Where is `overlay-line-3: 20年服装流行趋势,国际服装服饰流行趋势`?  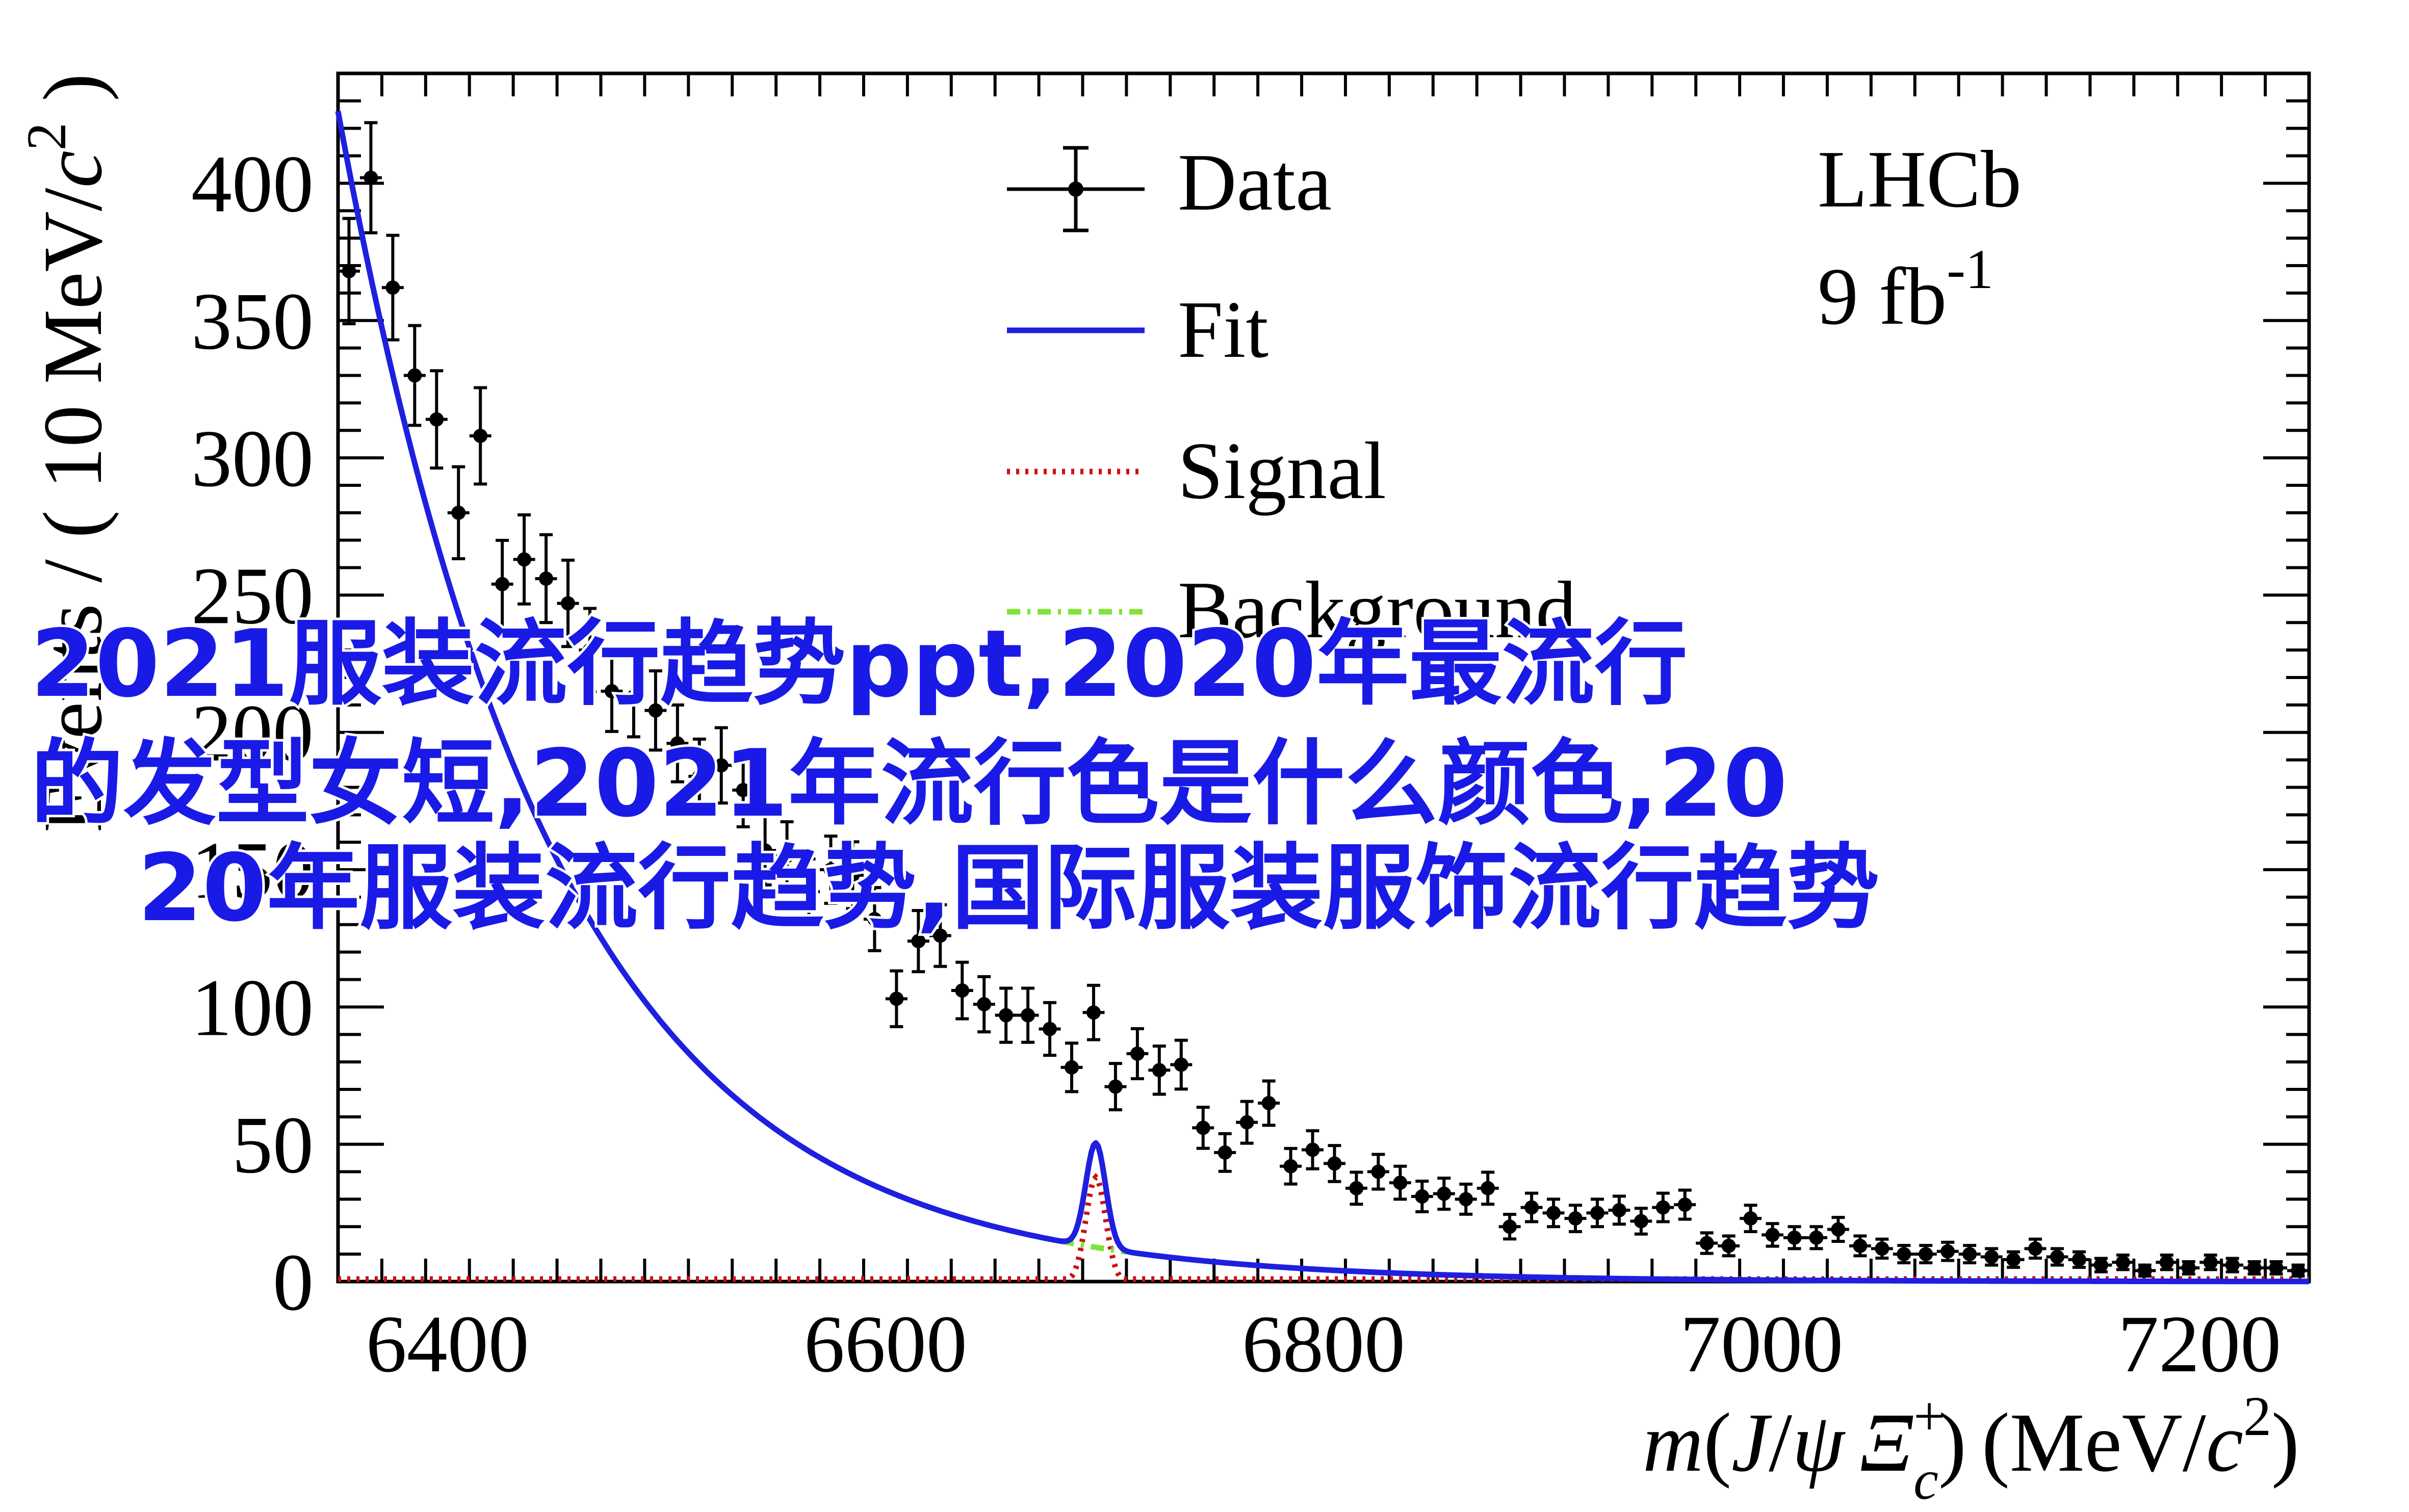 overlay-line-3: 20年服装流行趋势,国际服装服饰流行趋势 is located at coordinates (1009, 888).